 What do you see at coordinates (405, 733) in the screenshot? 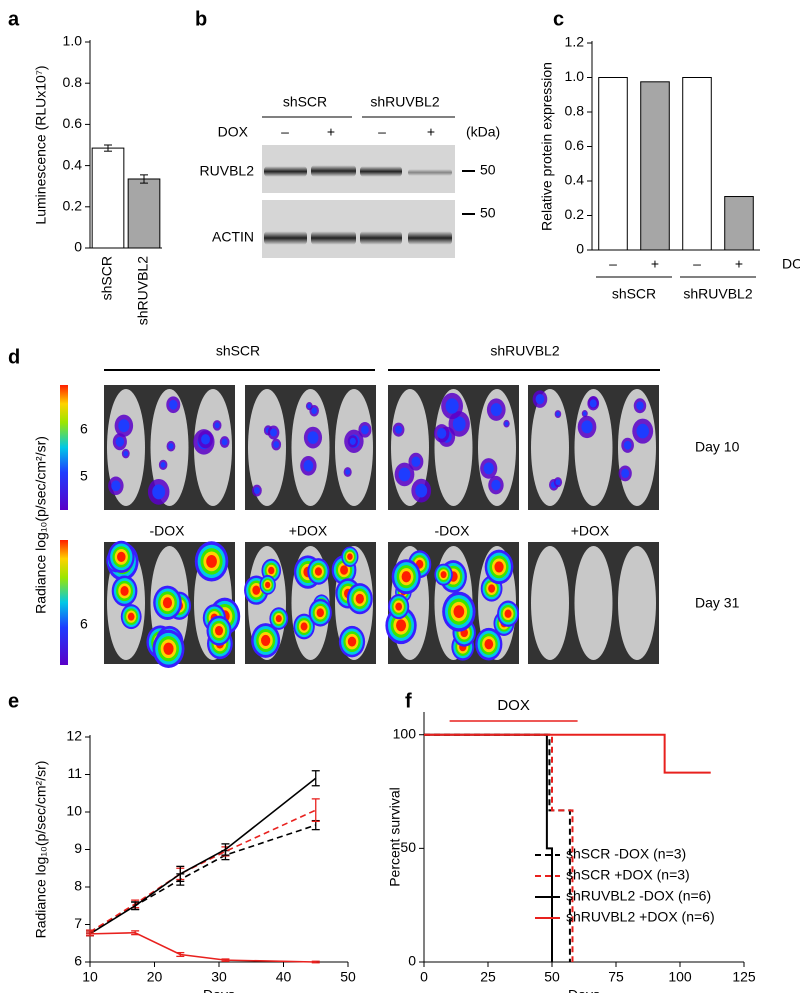
I see `y-tick-label: 100` at bounding box center [405, 733].